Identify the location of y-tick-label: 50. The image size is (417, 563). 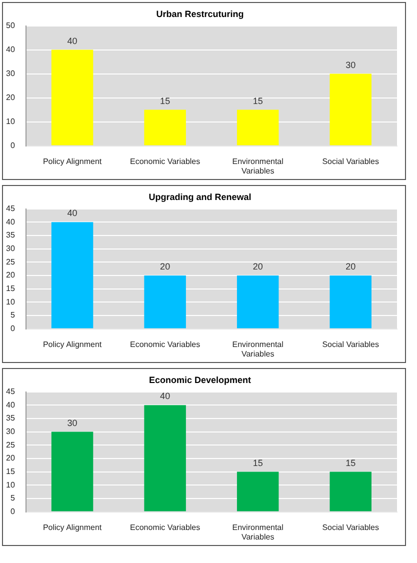
(11, 25).